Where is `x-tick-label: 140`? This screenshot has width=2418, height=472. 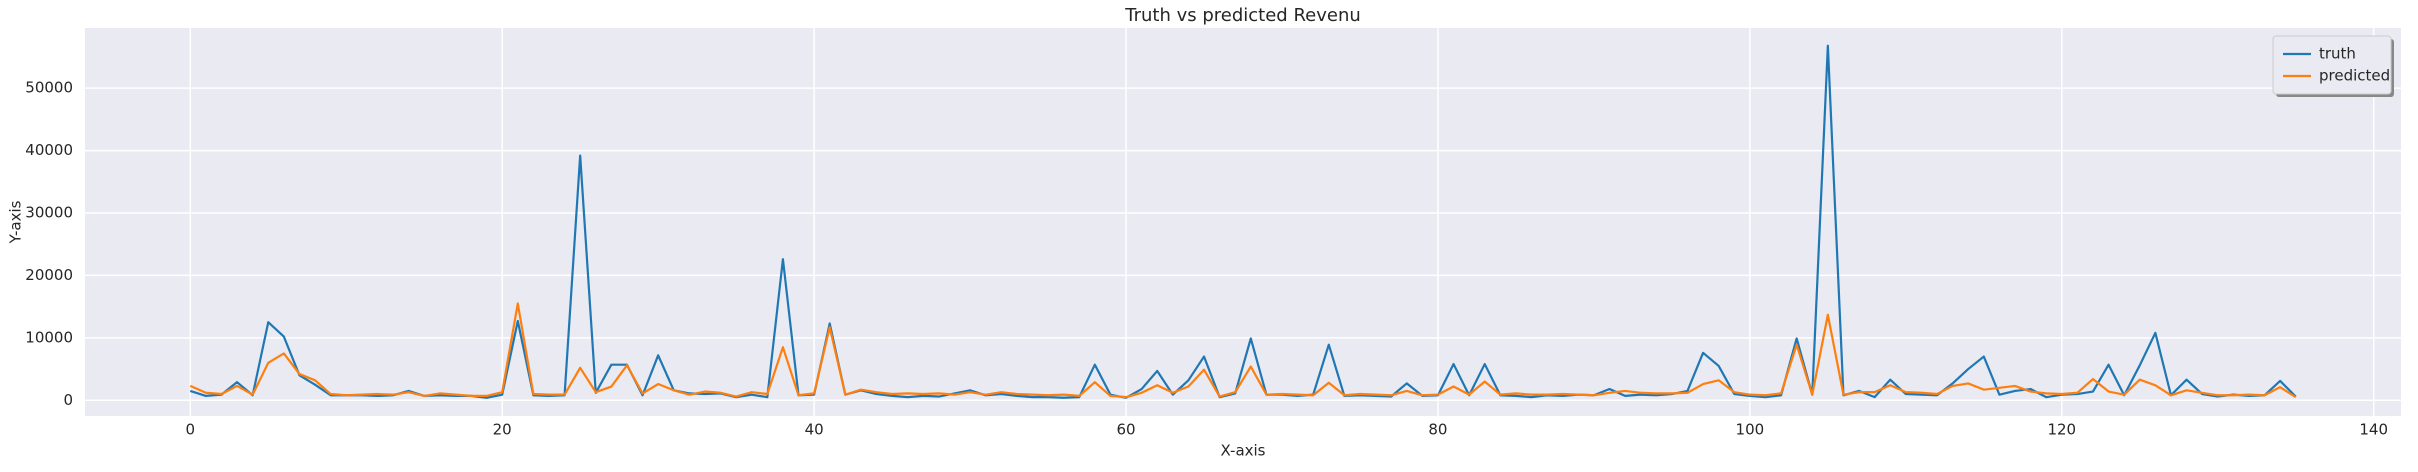
x-tick-label: 140 is located at coordinates (2373, 430).